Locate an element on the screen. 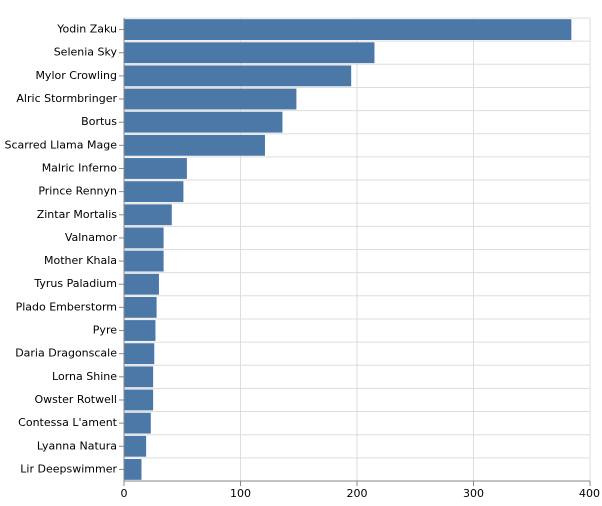 This screenshot has height=506, width=602. y-tick-label: Owster Rotwell is located at coordinates (75, 399).